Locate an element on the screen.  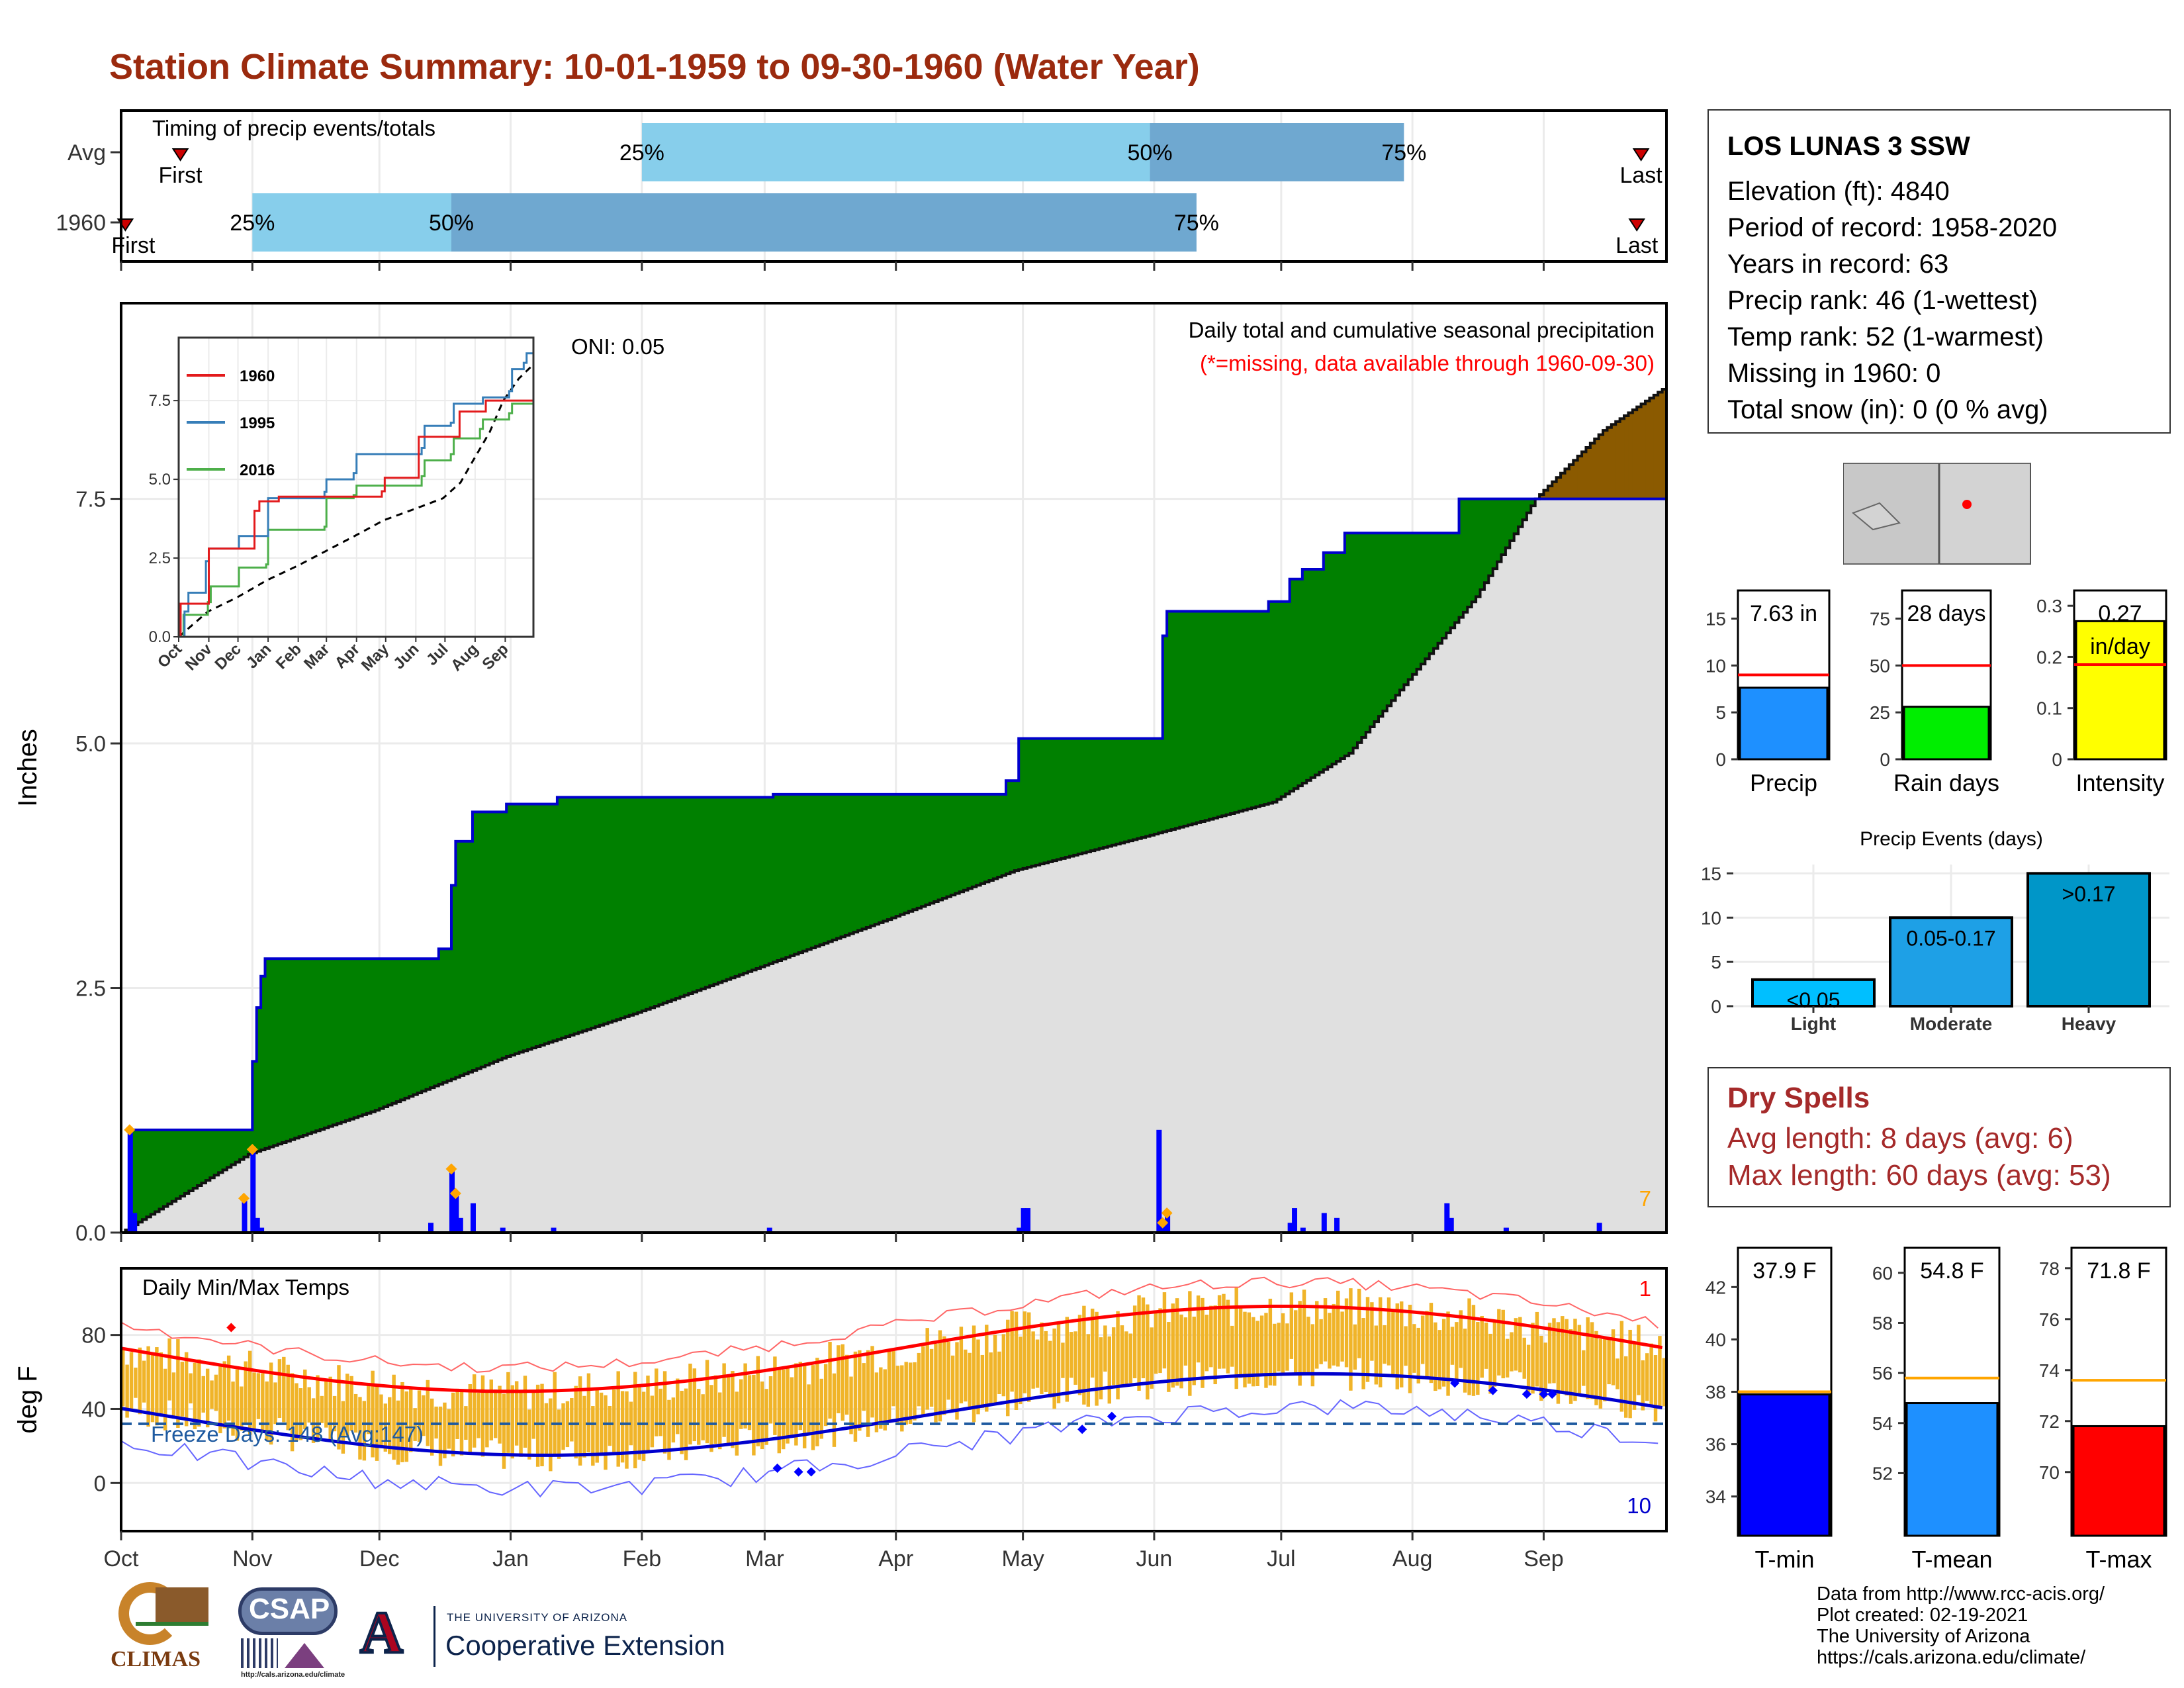
inset-ytick-label: 5.0 is located at coordinates (160, 480).